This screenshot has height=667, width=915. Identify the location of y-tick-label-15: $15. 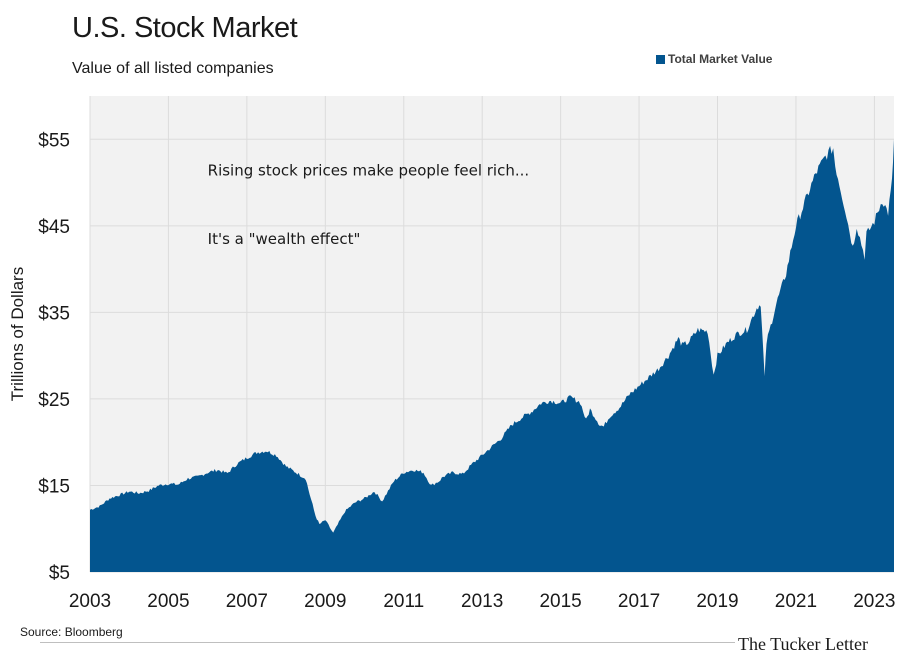
(54, 486).